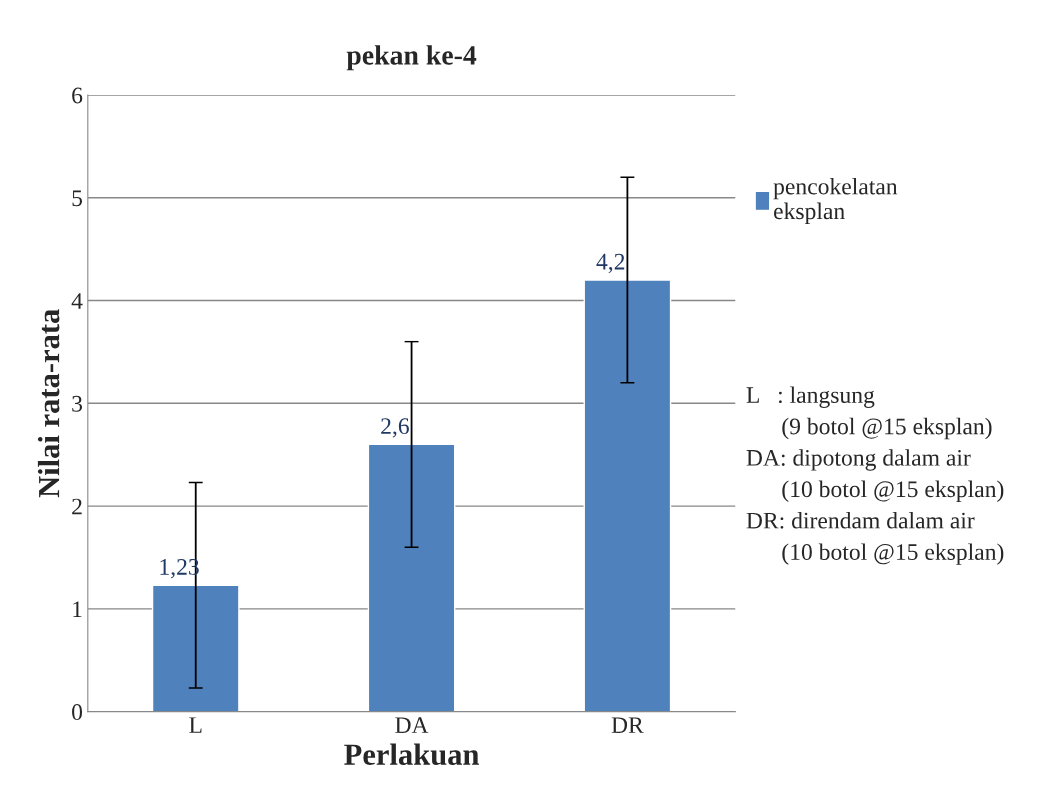 Image resolution: width=1058 pixels, height=805 pixels. Describe the element at coordinates (77, 403) in the screenshot. I see `y-tick-label: 3` at that location.